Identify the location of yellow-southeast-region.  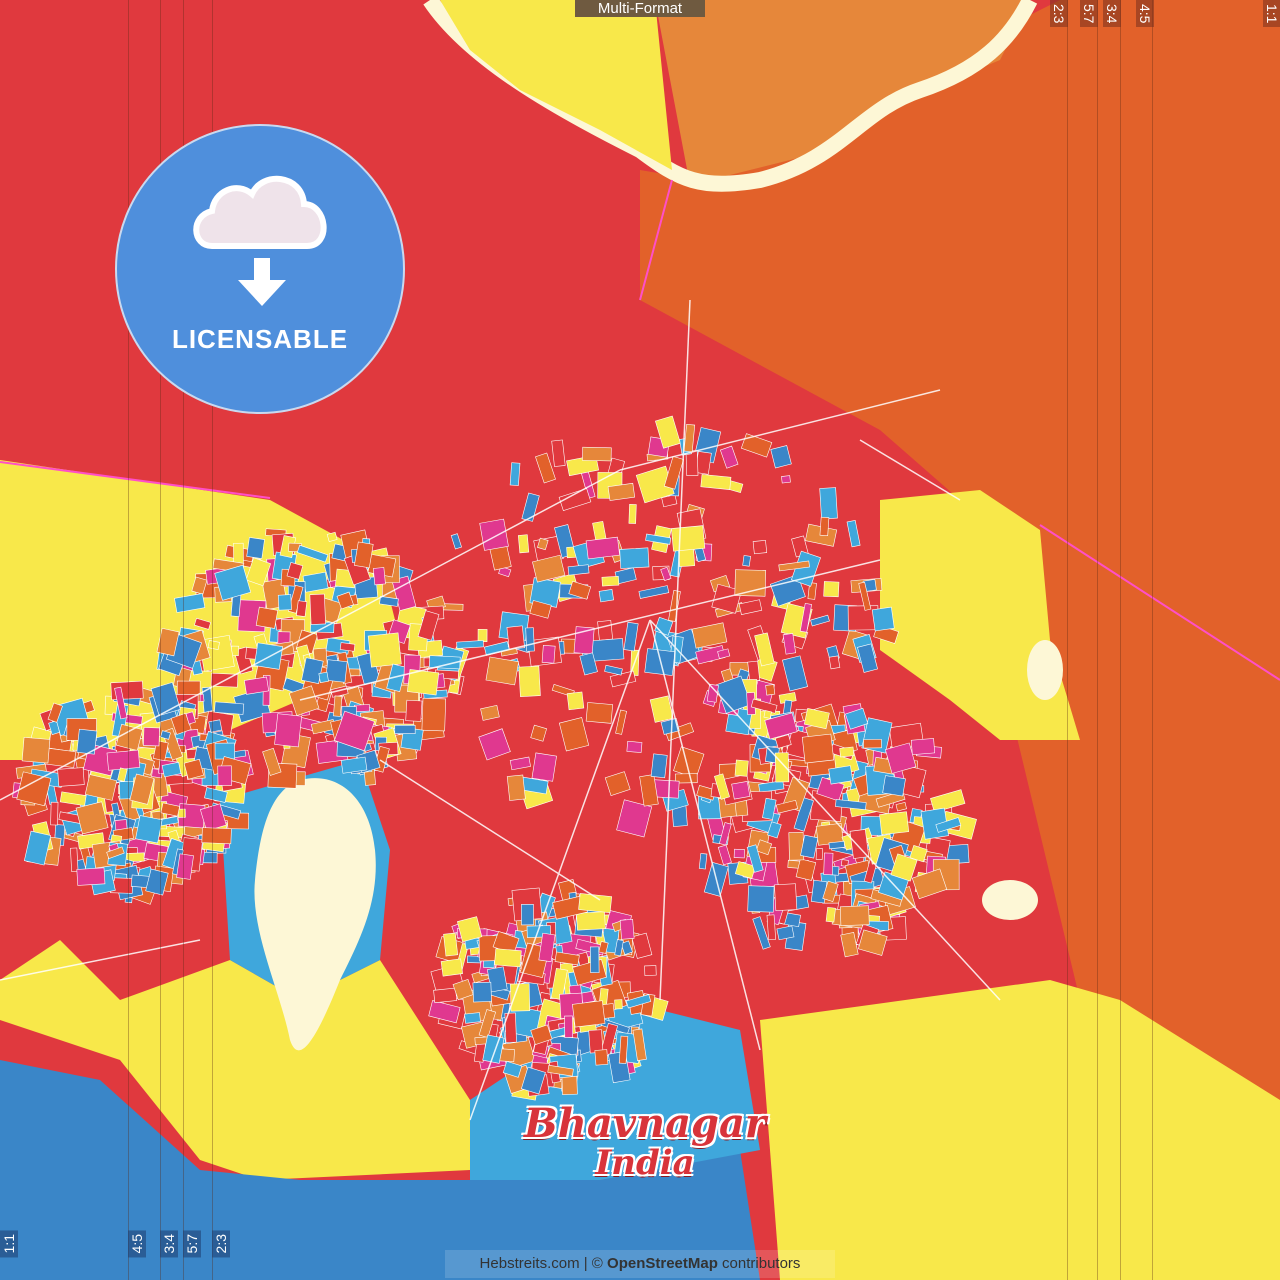
(1020, 1130).